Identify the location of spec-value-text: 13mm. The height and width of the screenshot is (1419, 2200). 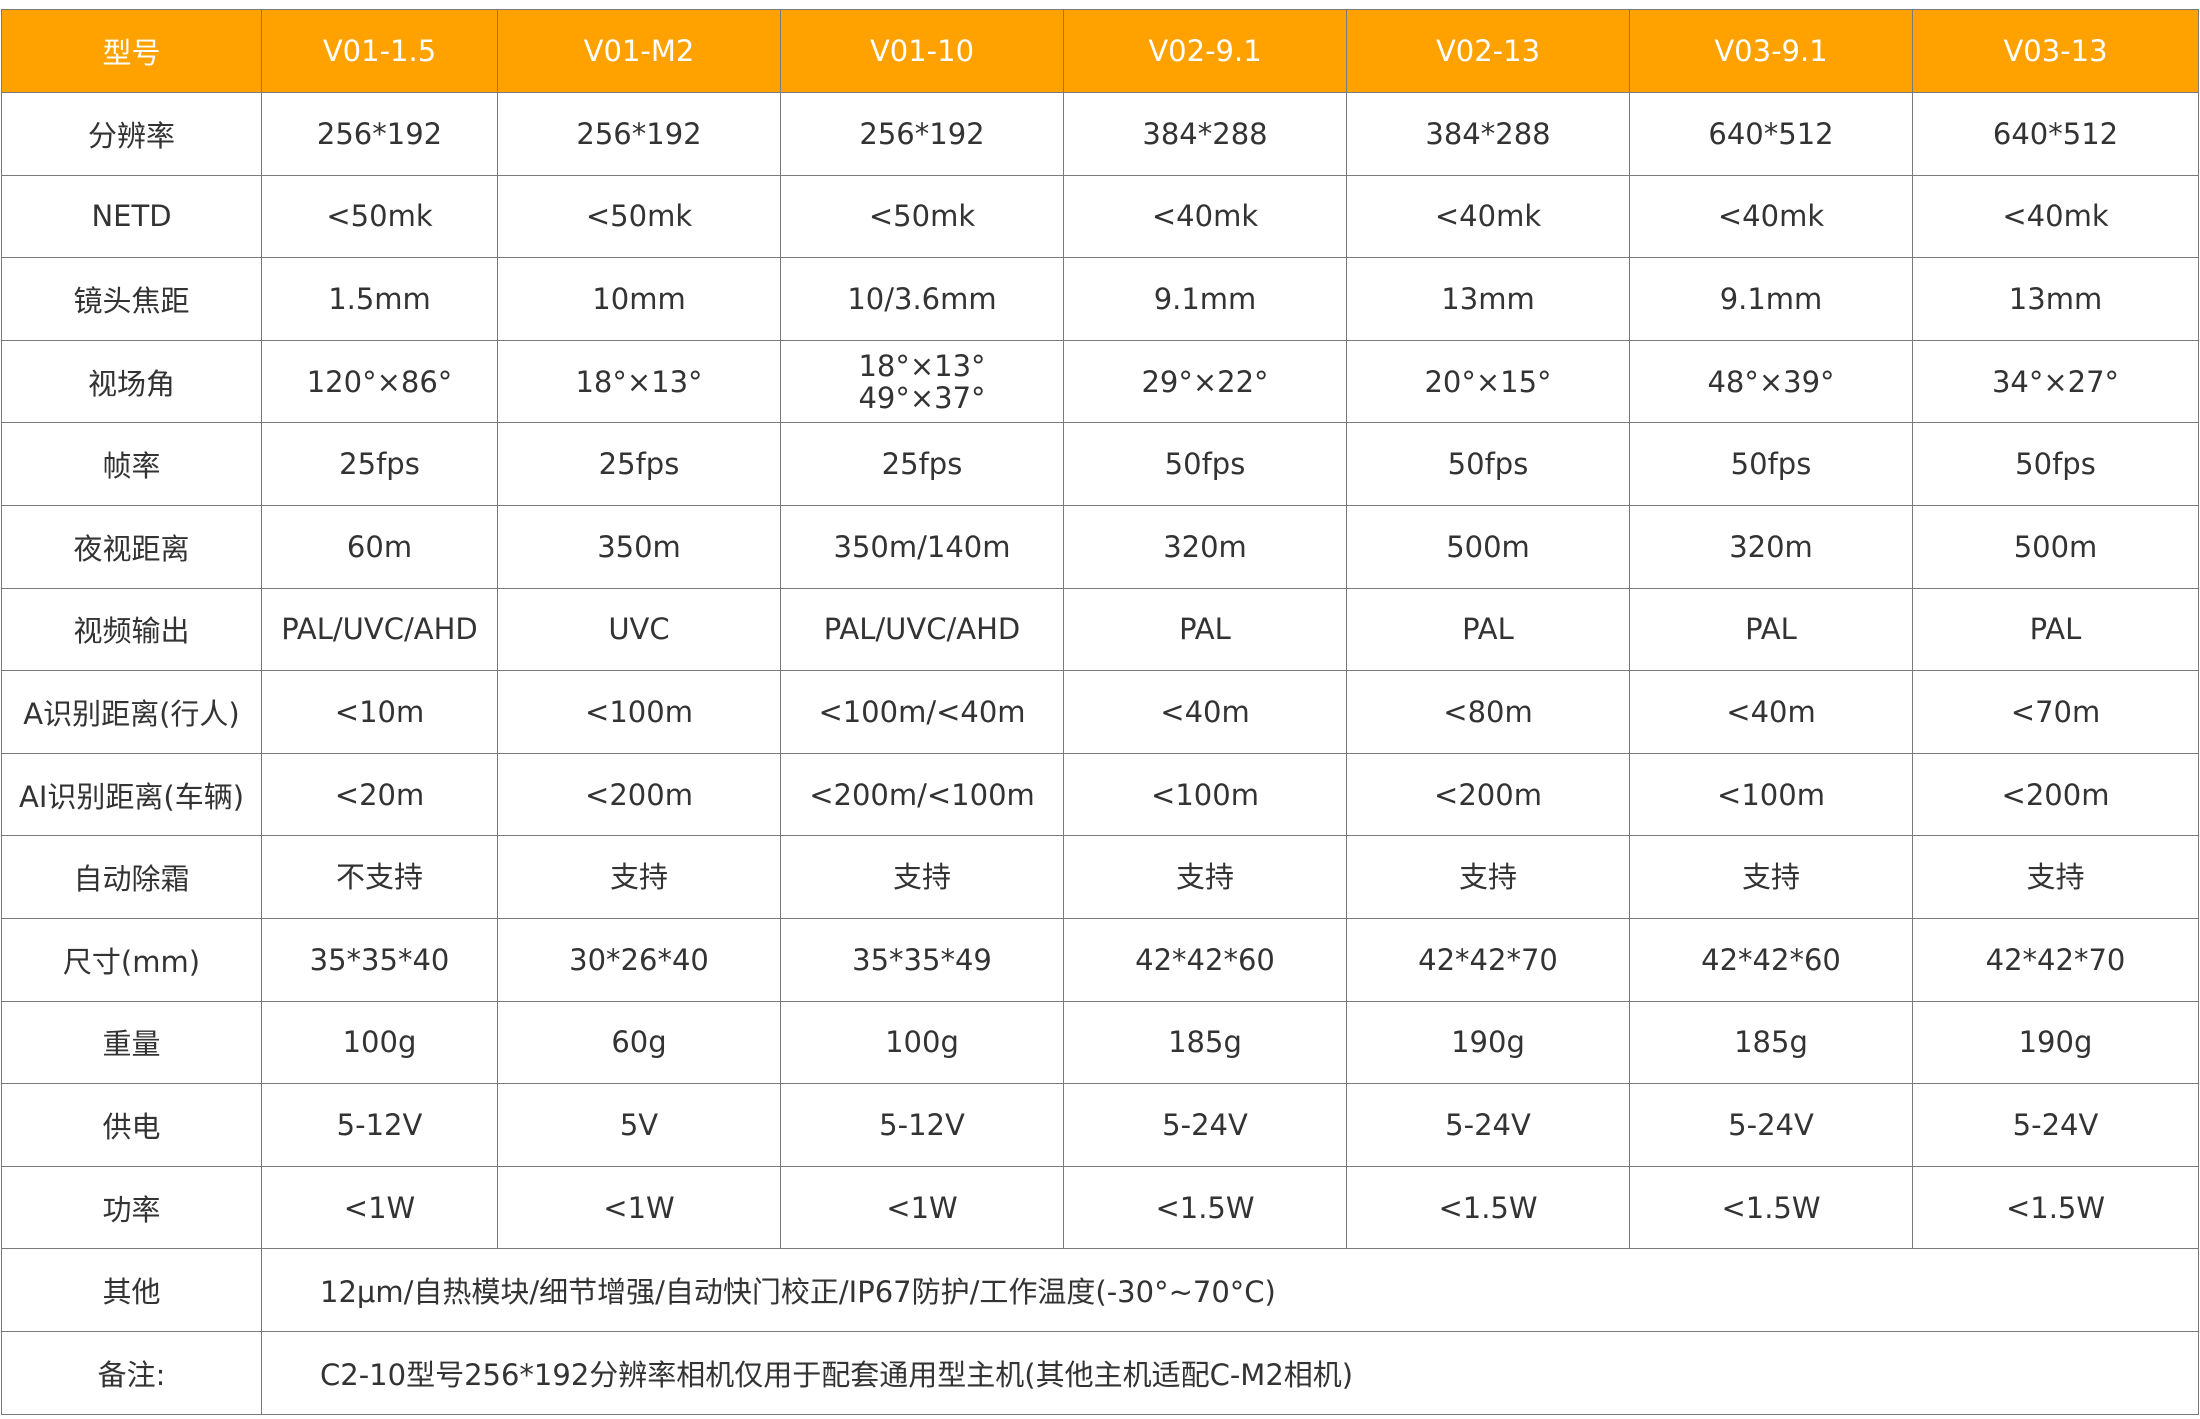
(1488, 298).